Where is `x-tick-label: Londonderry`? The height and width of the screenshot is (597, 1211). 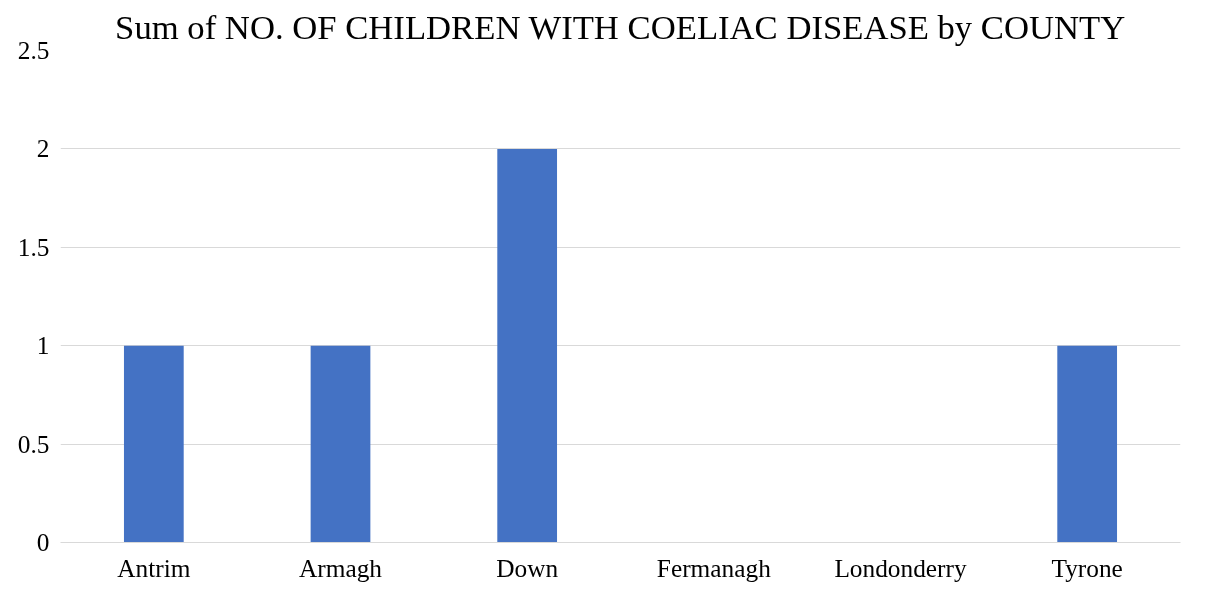
x-tick-label: Londonderry is located at coordinates (900, 567).